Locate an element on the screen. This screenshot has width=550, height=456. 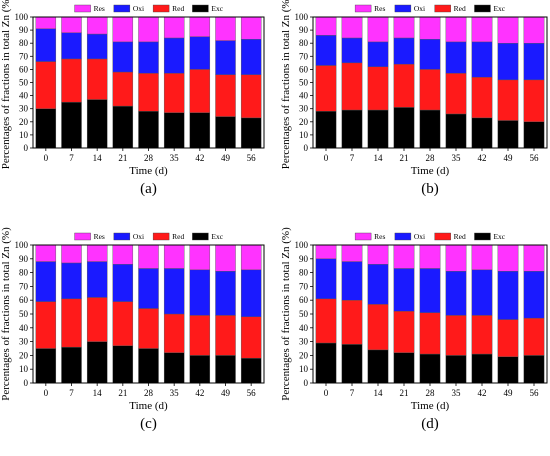
y-tick-label: 60 is located at coordinates (304, 300).